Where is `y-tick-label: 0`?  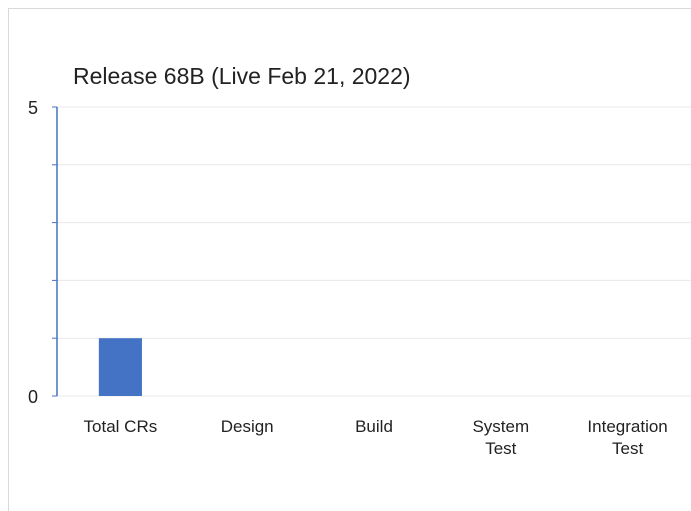 y-tick-label: 0 is located at coordinates (33, 397).